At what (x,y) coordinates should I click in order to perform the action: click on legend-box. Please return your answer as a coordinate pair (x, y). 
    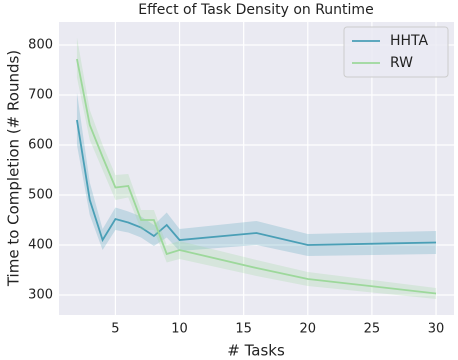
    Looking at the image, I should click on (396, 52).